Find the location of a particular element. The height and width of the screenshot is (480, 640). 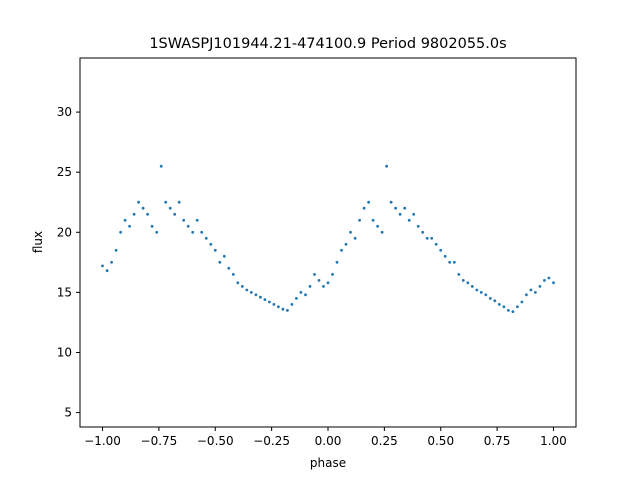

x-axis: −1.00 −0.75 −0.50 −0.25 0.00 0.25 0.50 0.75 1.00 is located at coordinates (325, 437).